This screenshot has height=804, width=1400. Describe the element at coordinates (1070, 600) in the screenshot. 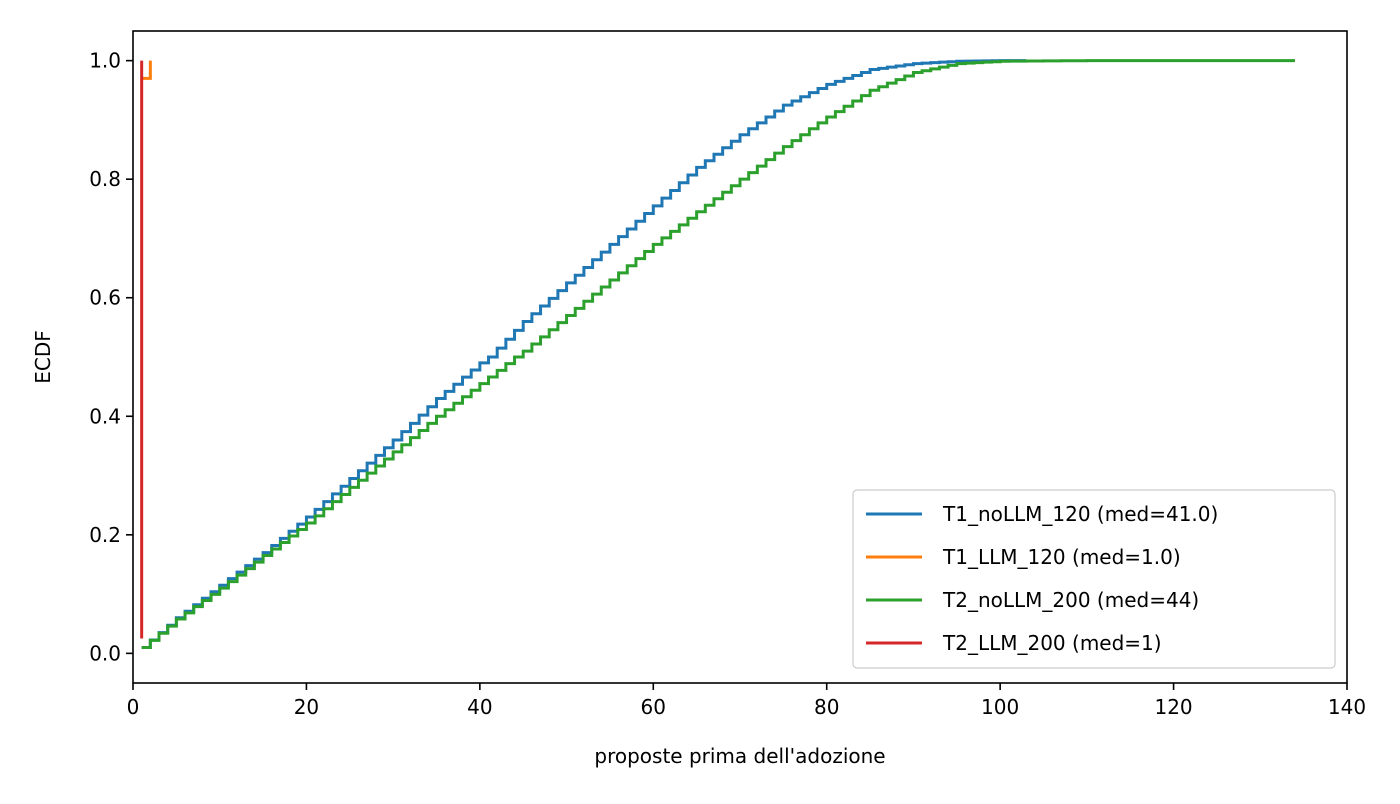

I see `legend-label-2: T2_noLLM_200 (med=44)` at that location.